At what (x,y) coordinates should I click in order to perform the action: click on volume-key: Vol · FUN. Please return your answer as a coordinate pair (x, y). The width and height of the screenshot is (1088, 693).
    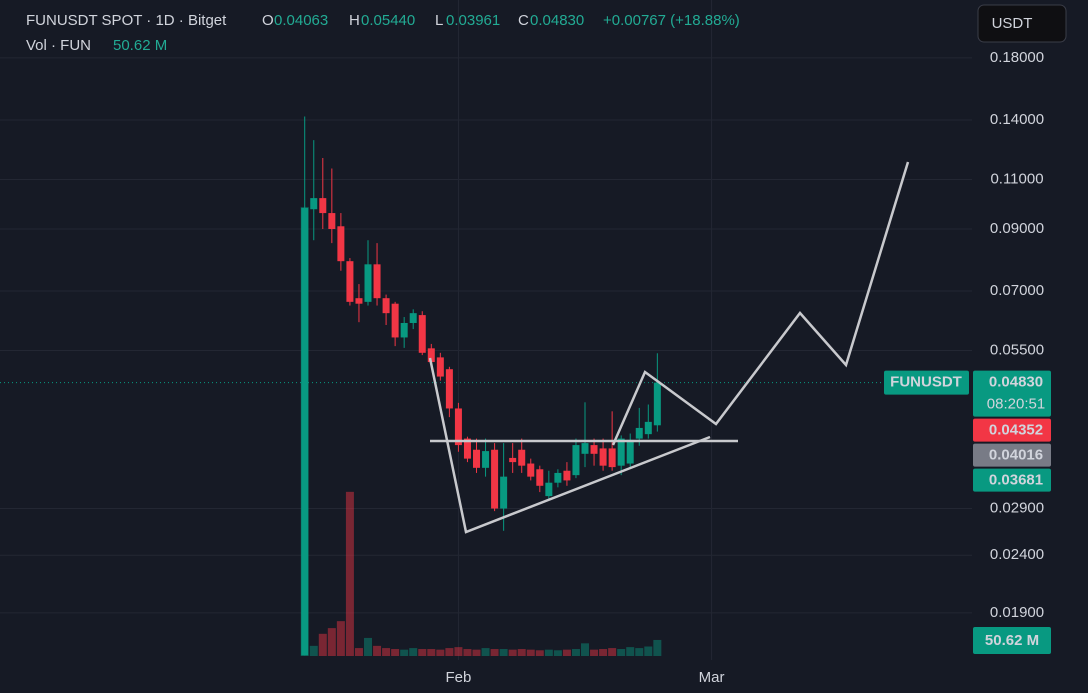
    Looking at the image, I should click on (58, 45).